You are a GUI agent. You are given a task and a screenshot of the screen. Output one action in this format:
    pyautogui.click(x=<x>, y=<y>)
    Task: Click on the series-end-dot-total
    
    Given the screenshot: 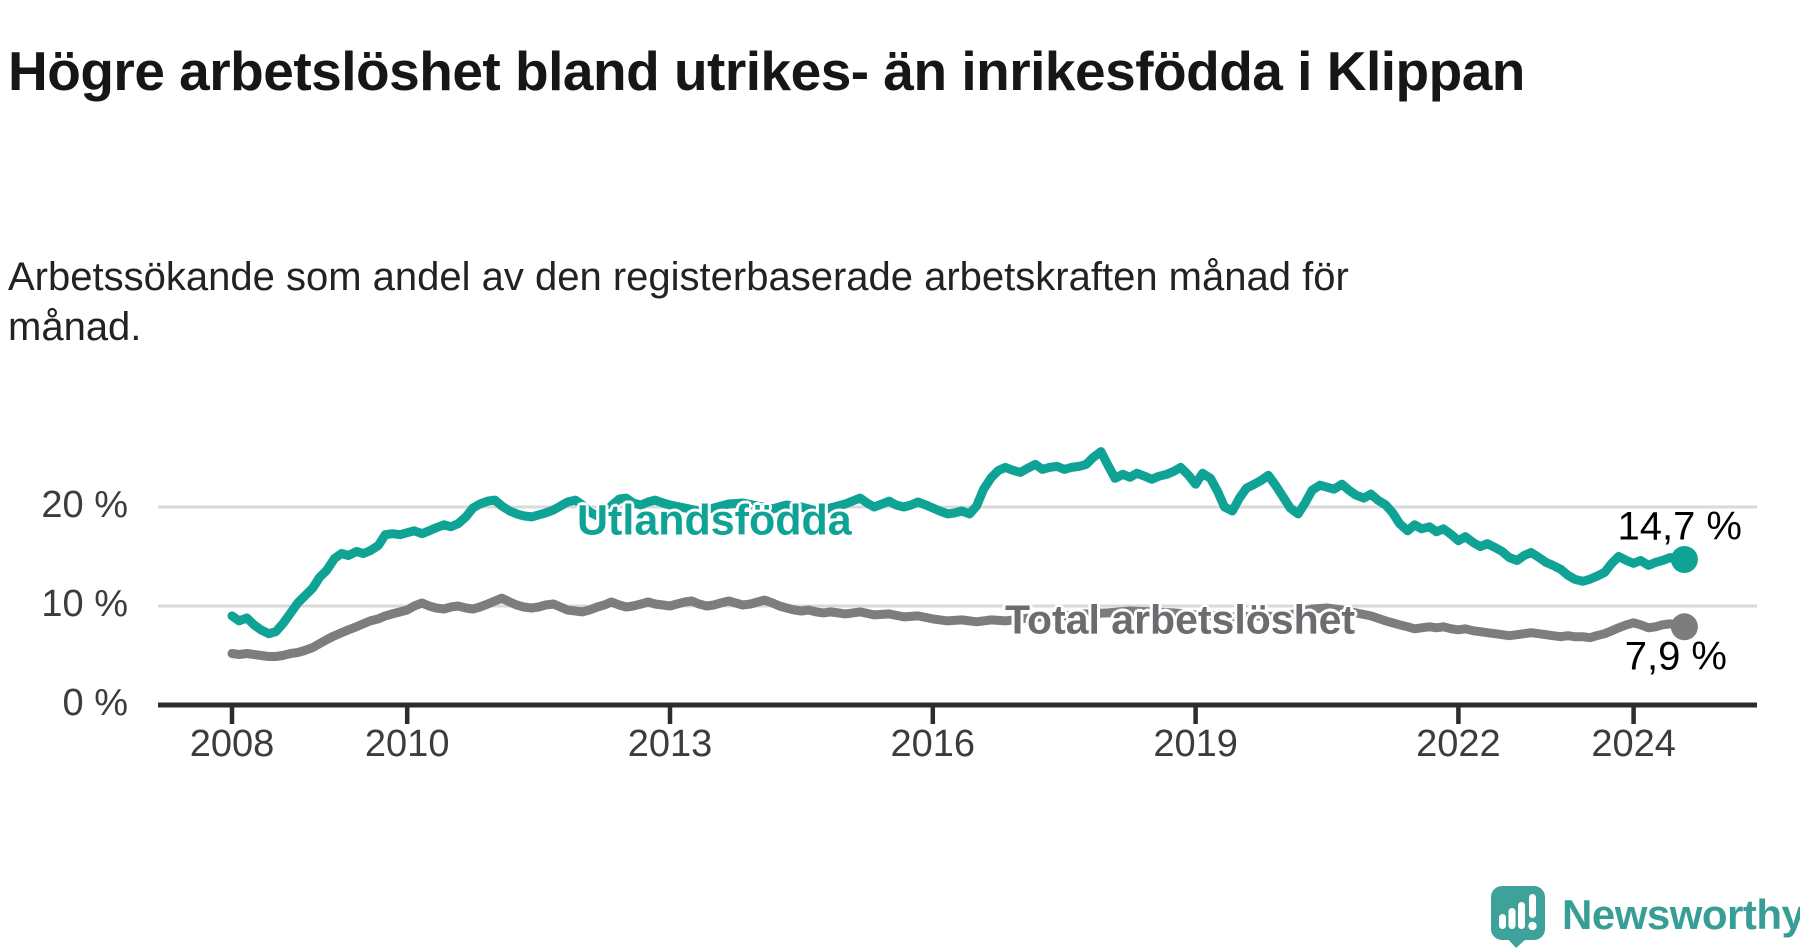 What is the action you would take?
    pyautogui.click(x=1684, y=627)
    